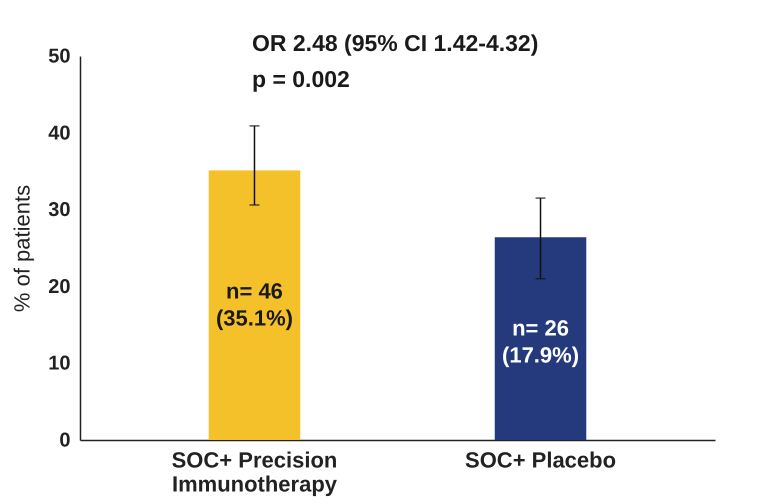 Image resolution: width=769 pixels, height=504 pixels. Describe the element at coordinates (255, 304) in the screenshot. I see `data-label: n= 46 (35.1%)` at that location.